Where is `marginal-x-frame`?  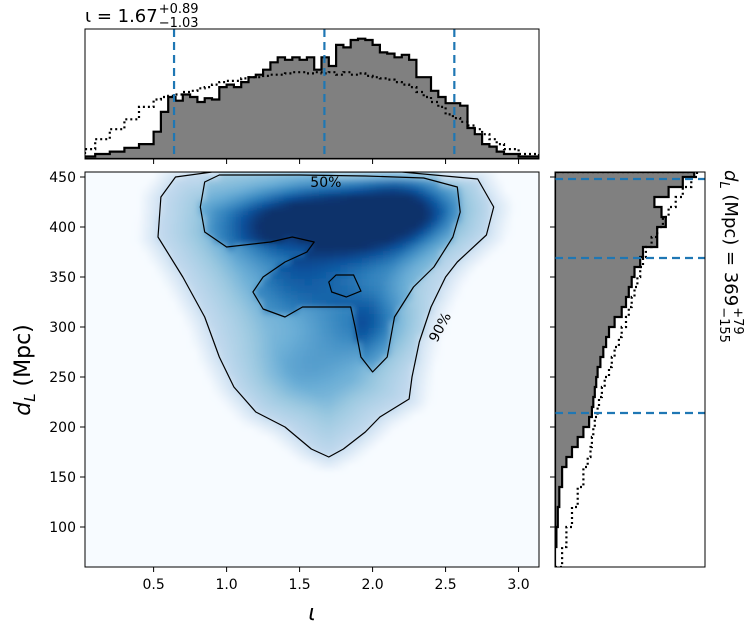 marginal-x-frame is located at coordinates (312, 94).